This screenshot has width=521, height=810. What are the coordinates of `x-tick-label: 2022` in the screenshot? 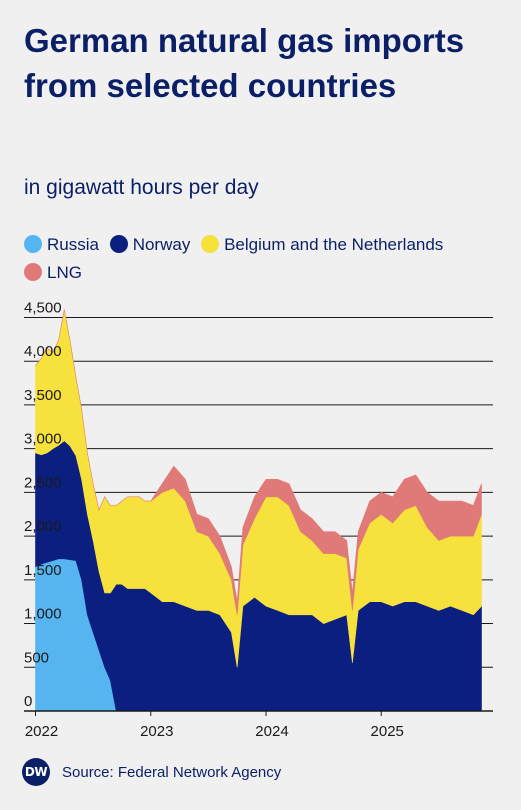 It's located at (41, 731).